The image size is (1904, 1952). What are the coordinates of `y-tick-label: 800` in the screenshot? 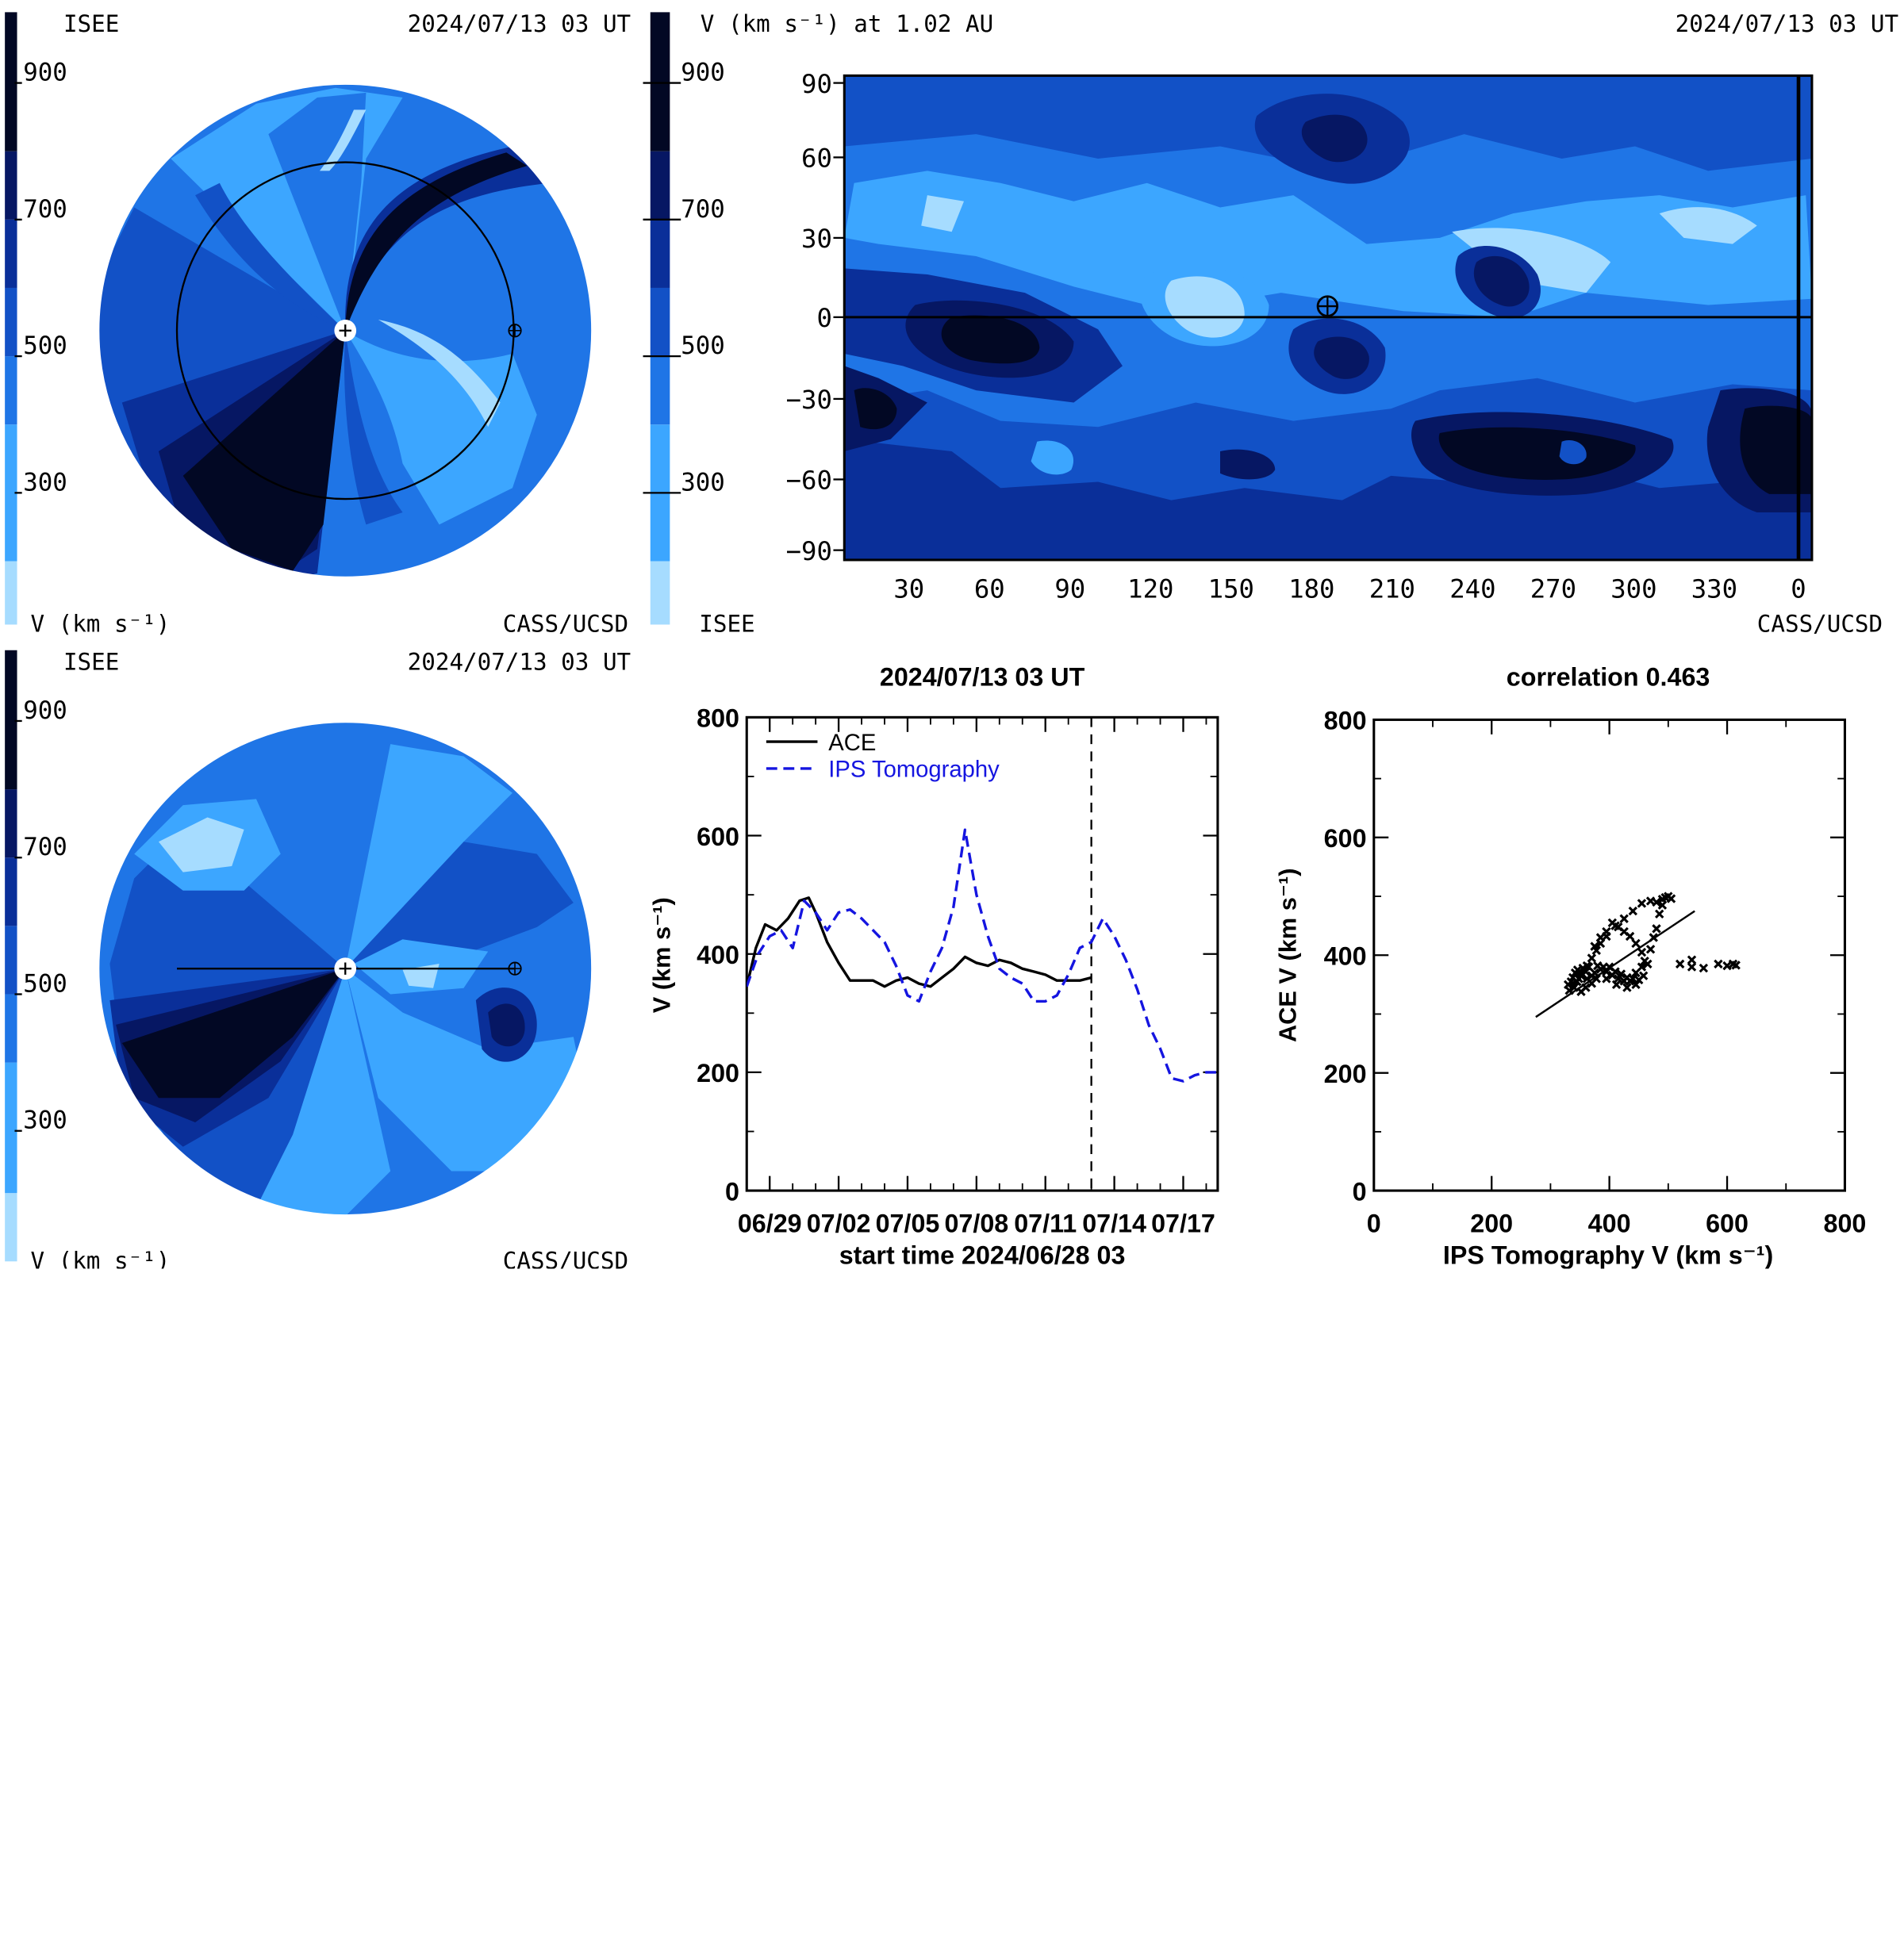 It's located at (718, 718).